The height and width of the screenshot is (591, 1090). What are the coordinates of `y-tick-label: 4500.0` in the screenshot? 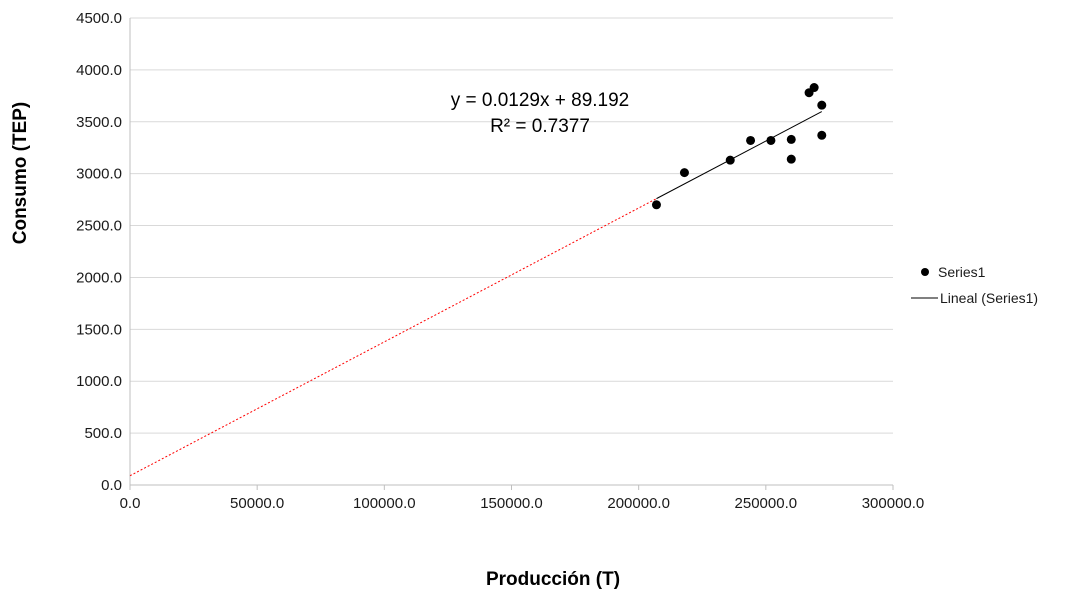 It's located at (99, 18).